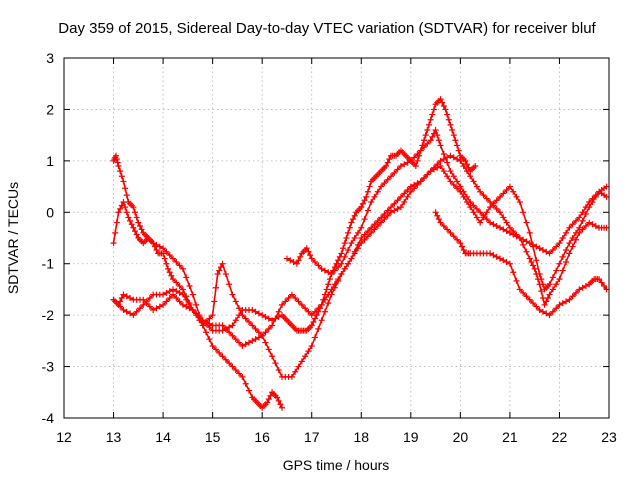 Image resolution: width=640 pixels, height=480 pixels. I want to click on x-tick-label: 17, so click(312, 437).